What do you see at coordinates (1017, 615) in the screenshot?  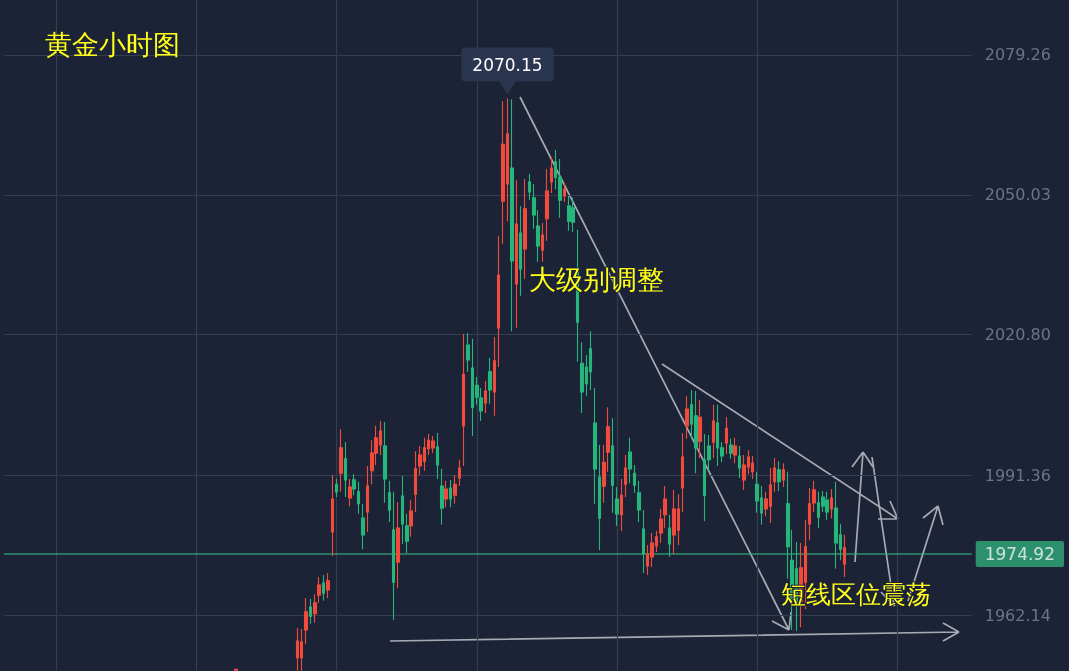 I see `y-tick-label: 1962.14` at bounding box center [1017, 615].